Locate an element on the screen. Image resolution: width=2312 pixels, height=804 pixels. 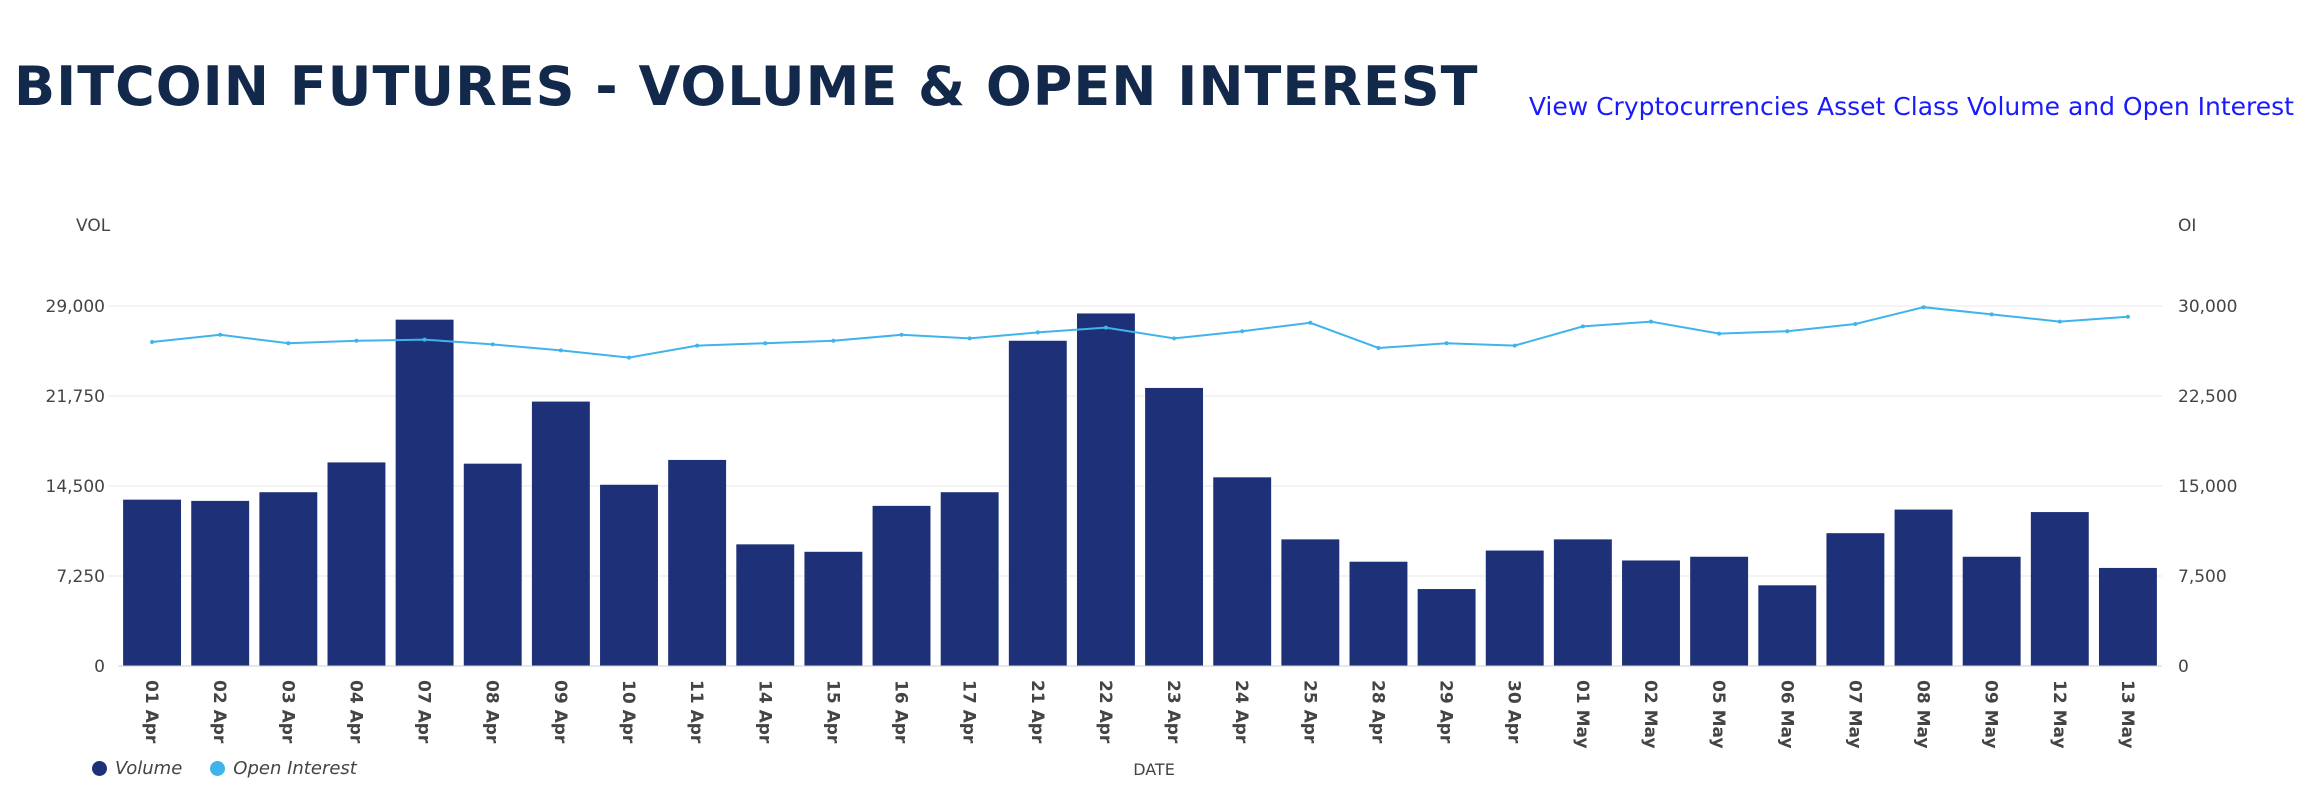
legend: Volume Open Interest is located at coordinates (224, 768).